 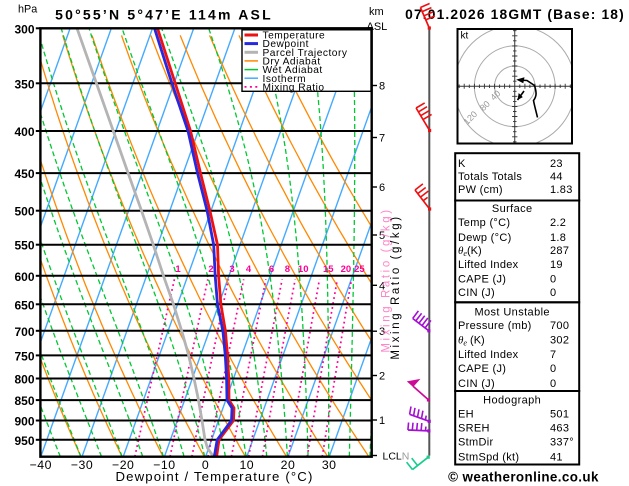 What do you see at coordinates (24, 401) in the screenshot?
I see `svg-text: 850` at bounding box center [24, 401].